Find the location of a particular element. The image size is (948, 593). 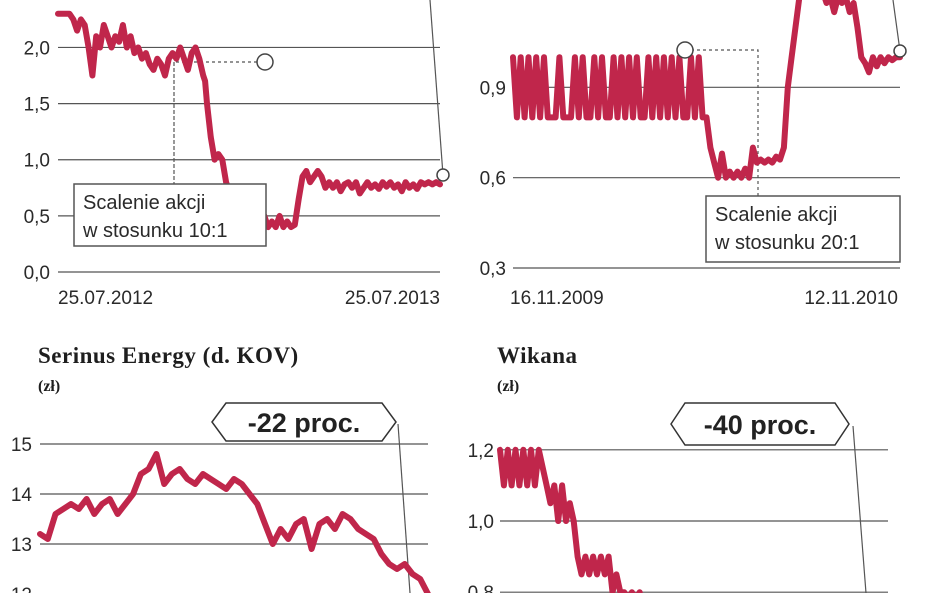

y-tick-label: 0,0 is located at coordinates (37, 273).